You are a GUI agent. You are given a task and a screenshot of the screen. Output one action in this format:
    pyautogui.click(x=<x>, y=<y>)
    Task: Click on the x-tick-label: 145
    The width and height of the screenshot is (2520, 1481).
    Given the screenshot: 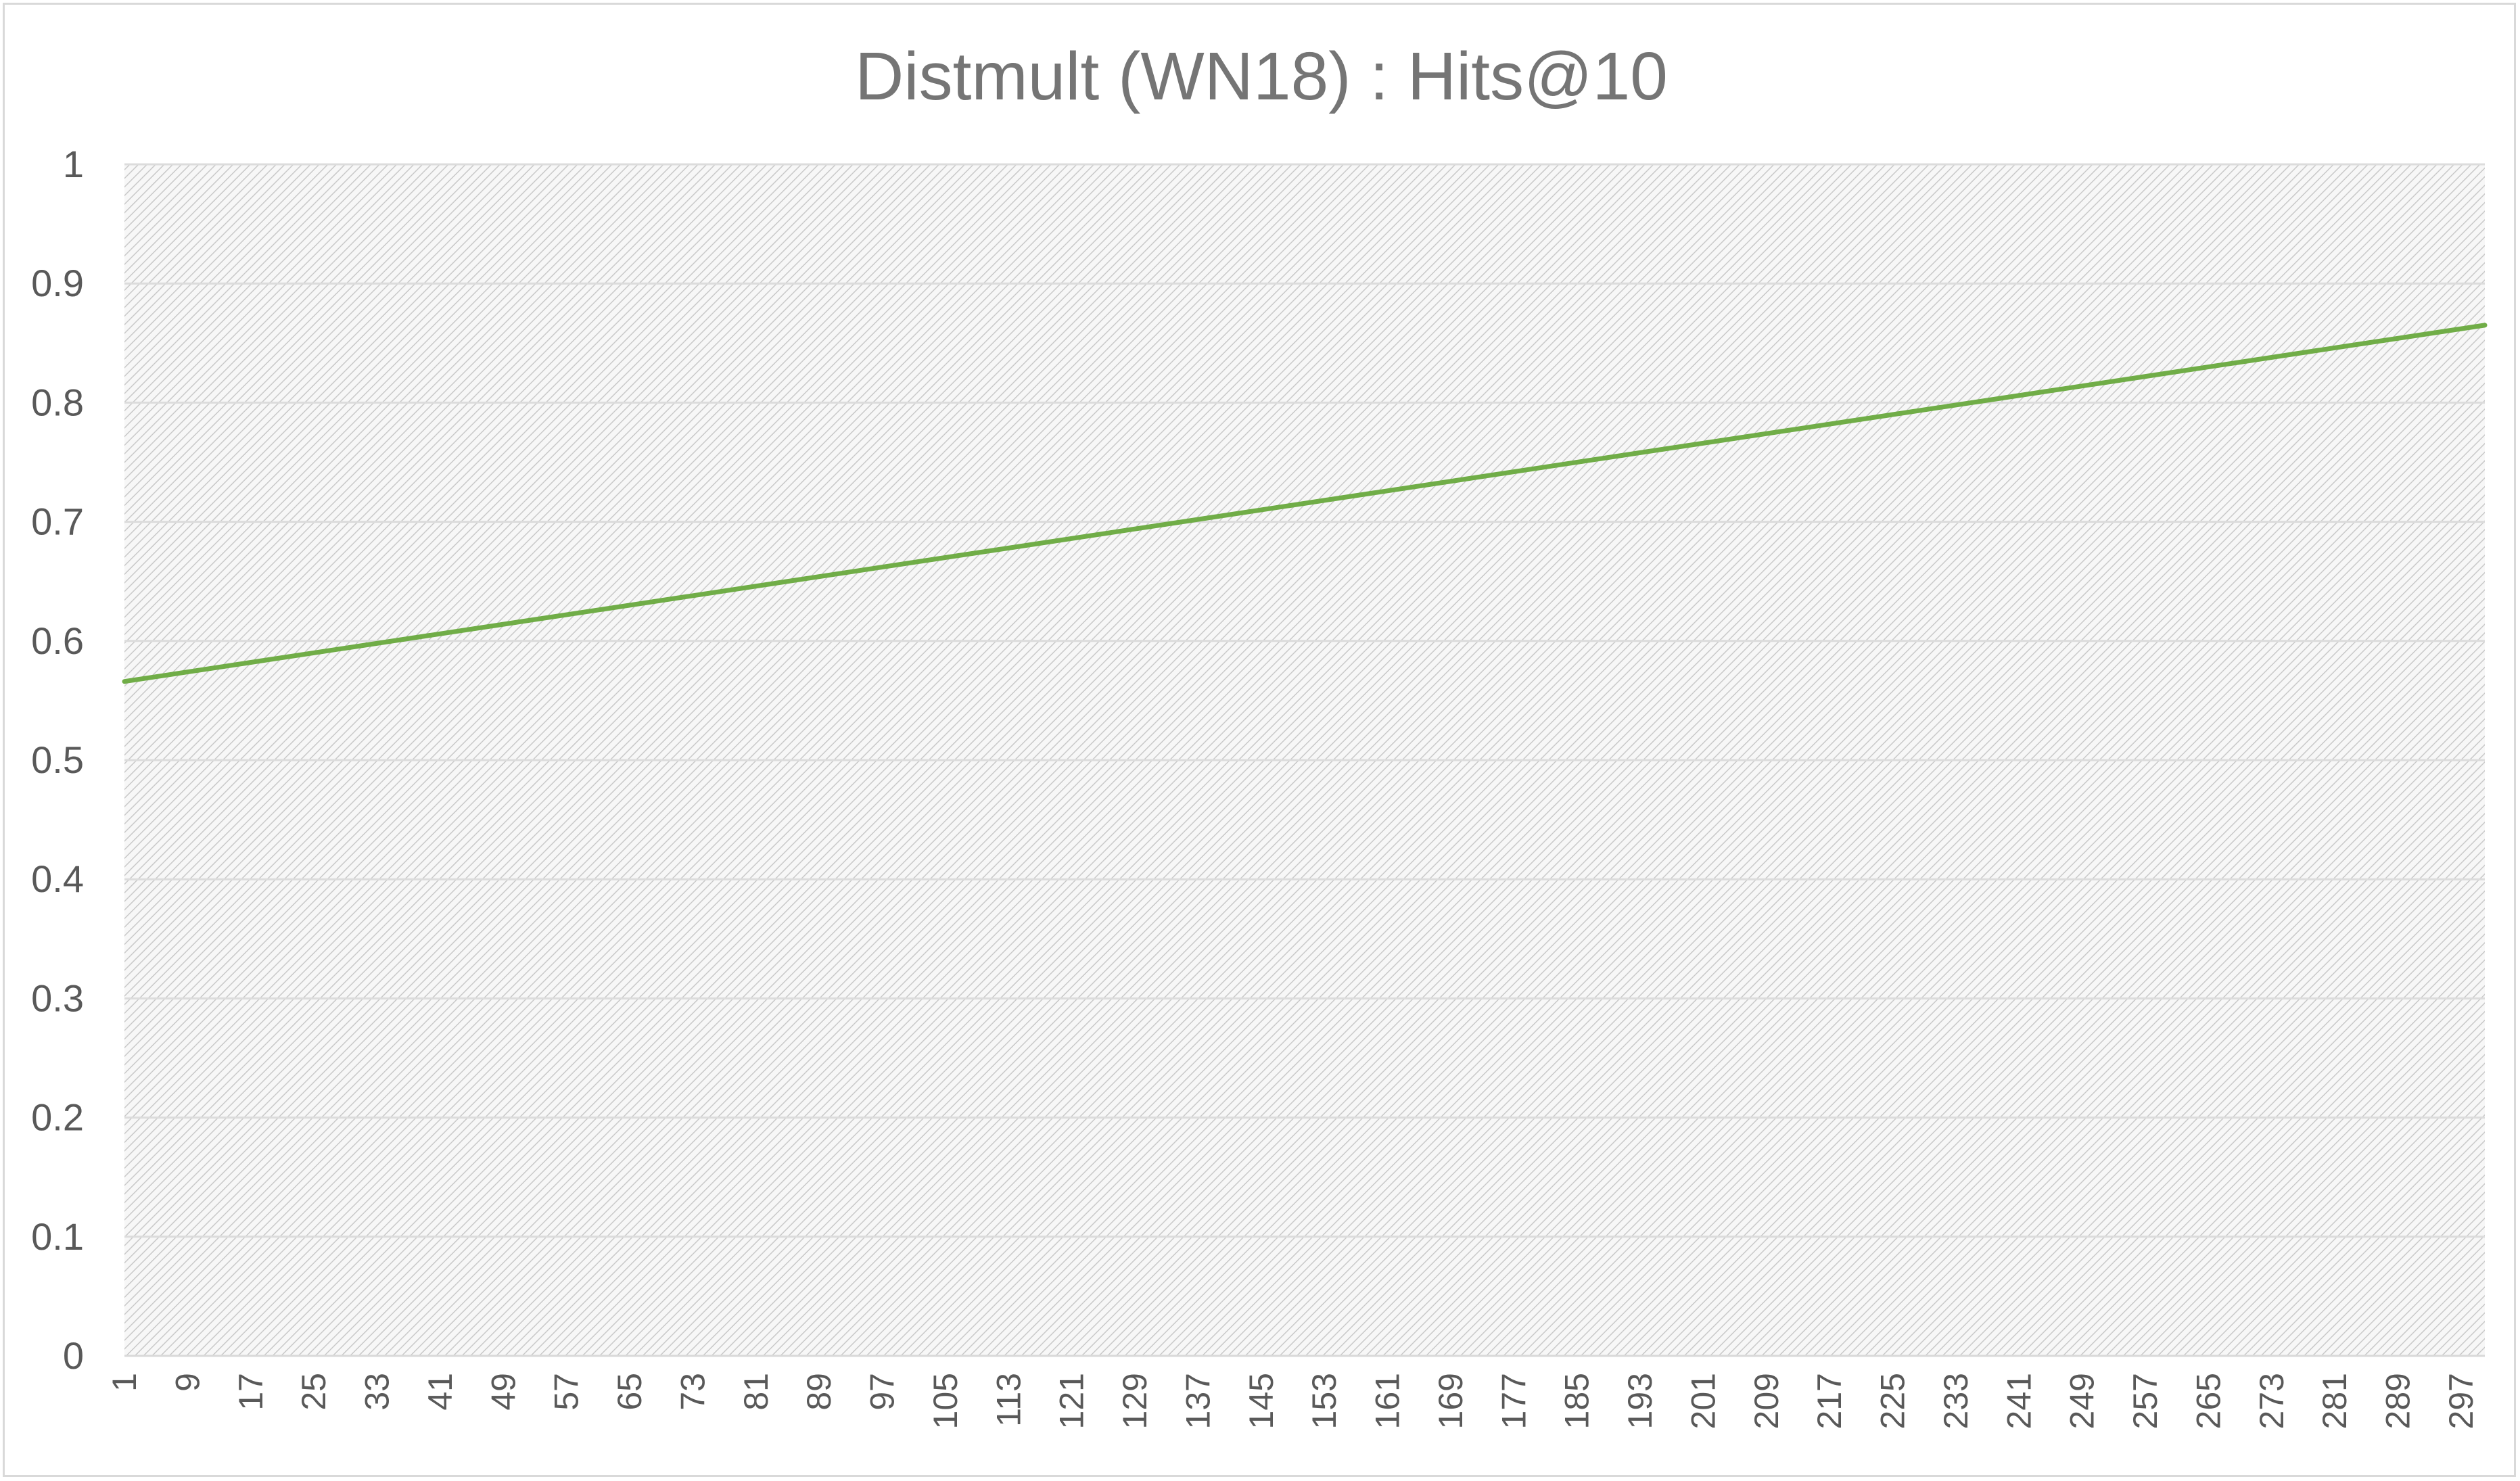 What is the action you would take?
    pyautogui.click(x=1261, y=1401)
    